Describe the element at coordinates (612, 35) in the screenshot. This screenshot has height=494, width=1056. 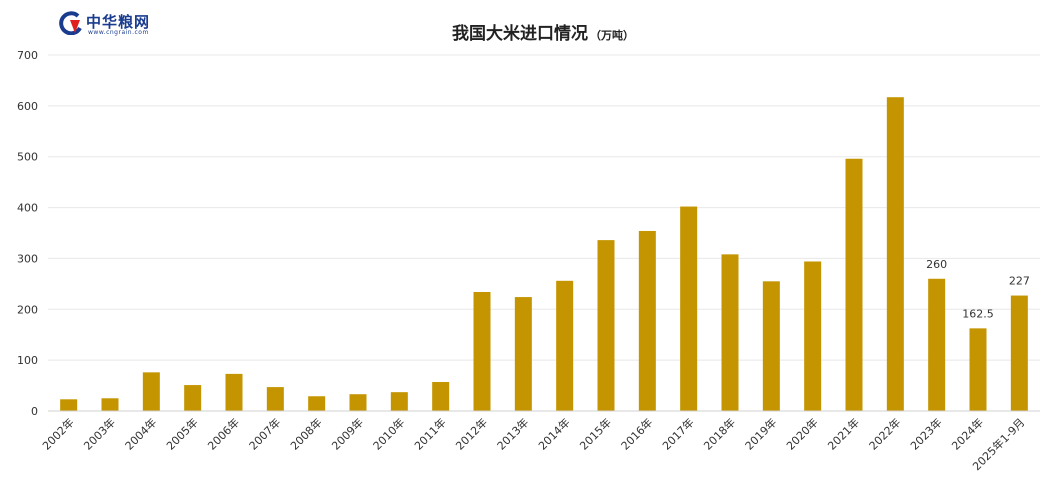
I see `chart-subtitle: （万吨）` at that location.